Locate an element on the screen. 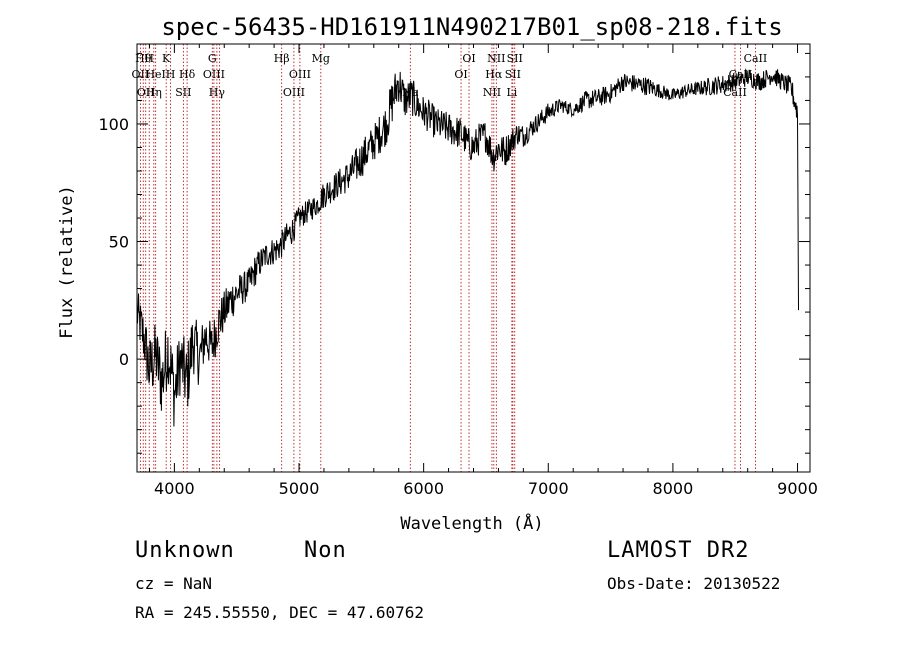 The height and width of the screenshot is (649, 900). line-marker-label: G is located at coordinates (212, 58).